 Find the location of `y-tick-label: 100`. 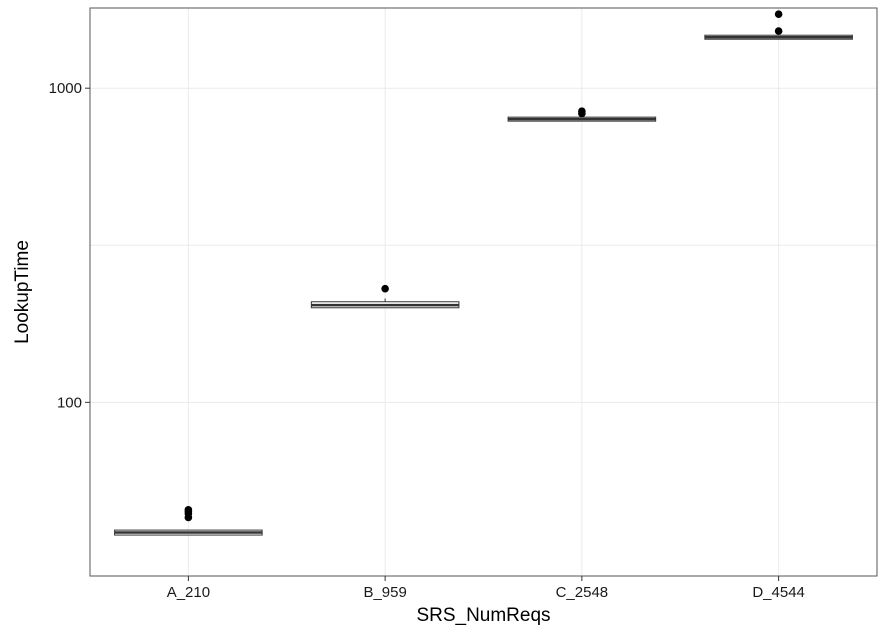

y-tick-label: 100 is located at coordinates (69, 402).